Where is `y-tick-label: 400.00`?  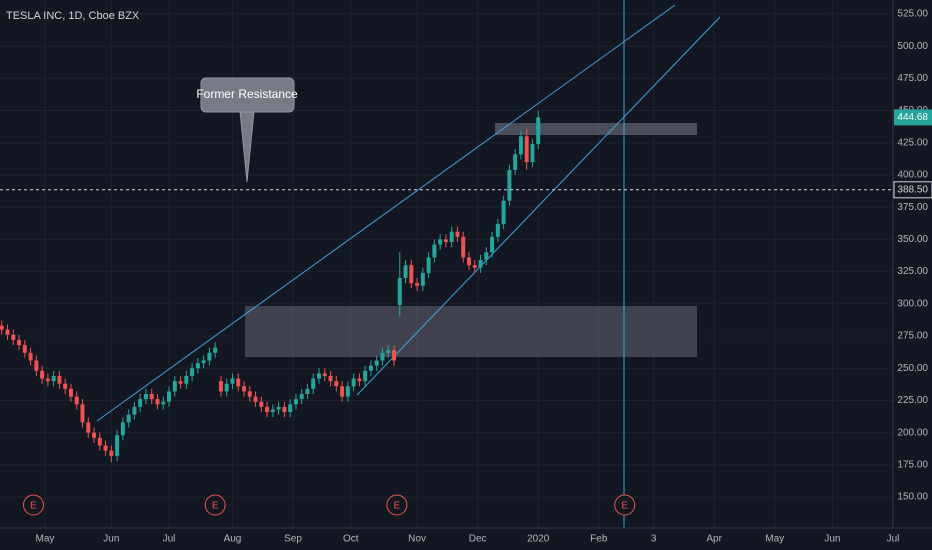
y-tick-label: 400.00 is located at coordinates (912, 175).